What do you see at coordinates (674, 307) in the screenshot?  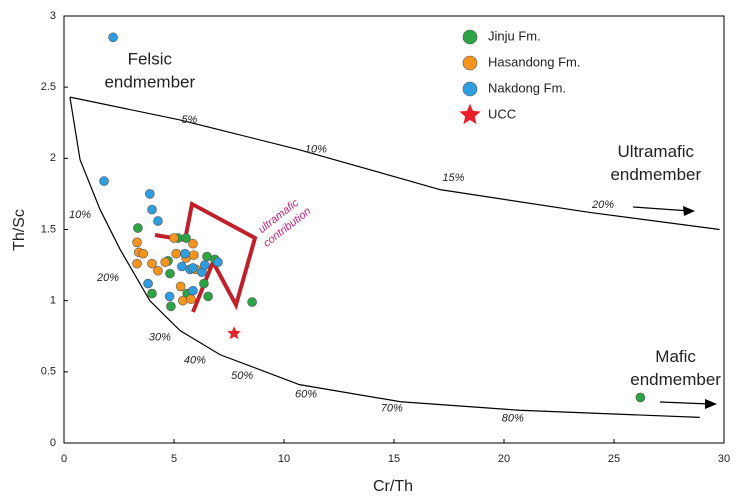 I see `arrows` at bounding box center [674, 307].